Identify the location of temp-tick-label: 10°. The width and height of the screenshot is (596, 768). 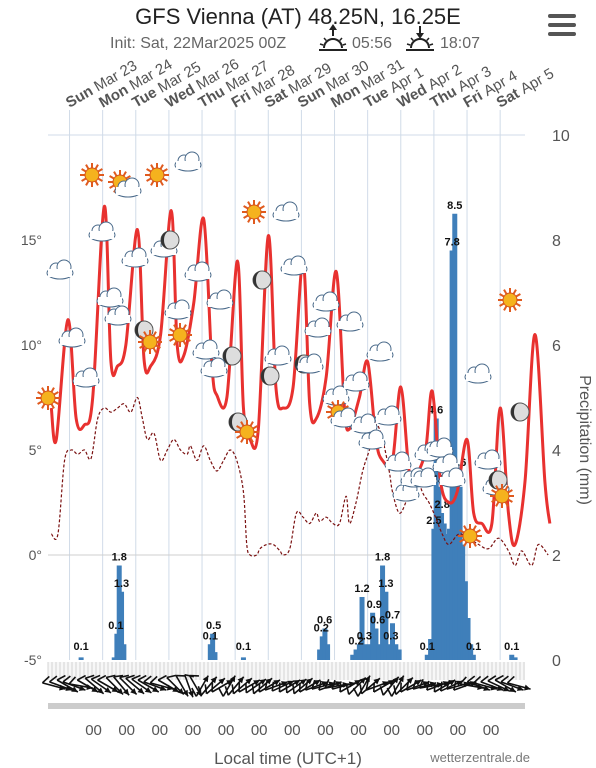
(31, 345).